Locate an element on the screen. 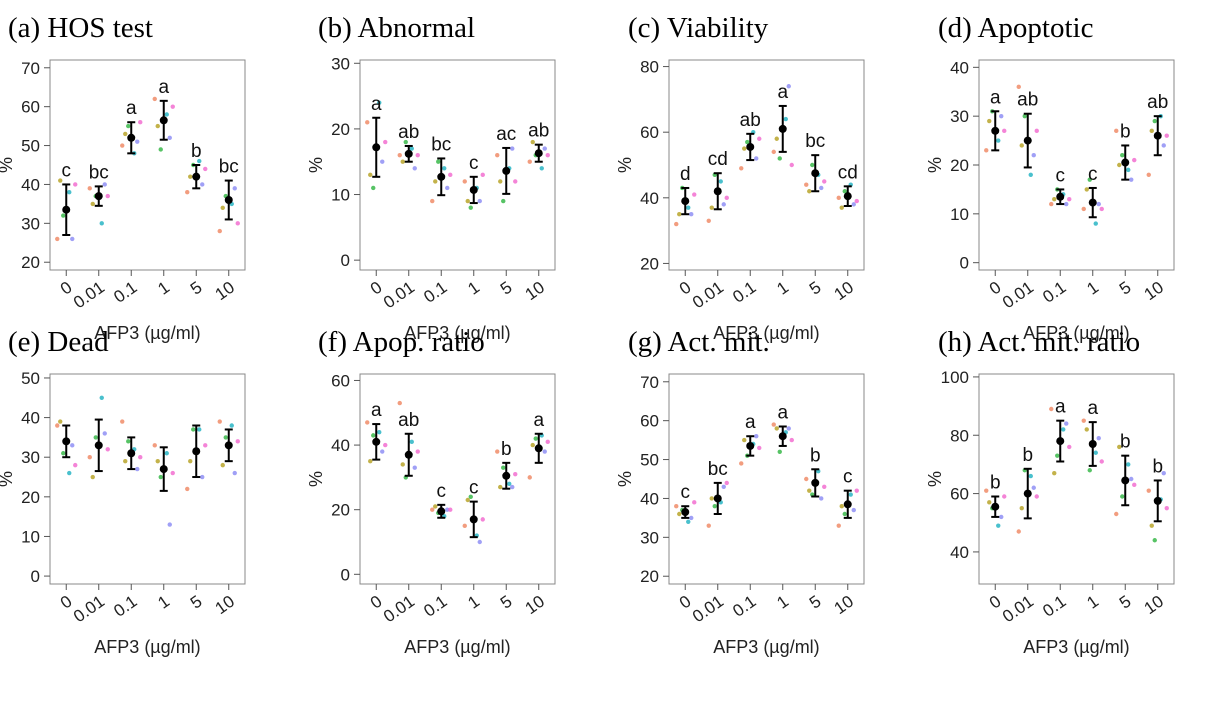  y-tick-label: 60 is located at coordinates (30, 107).